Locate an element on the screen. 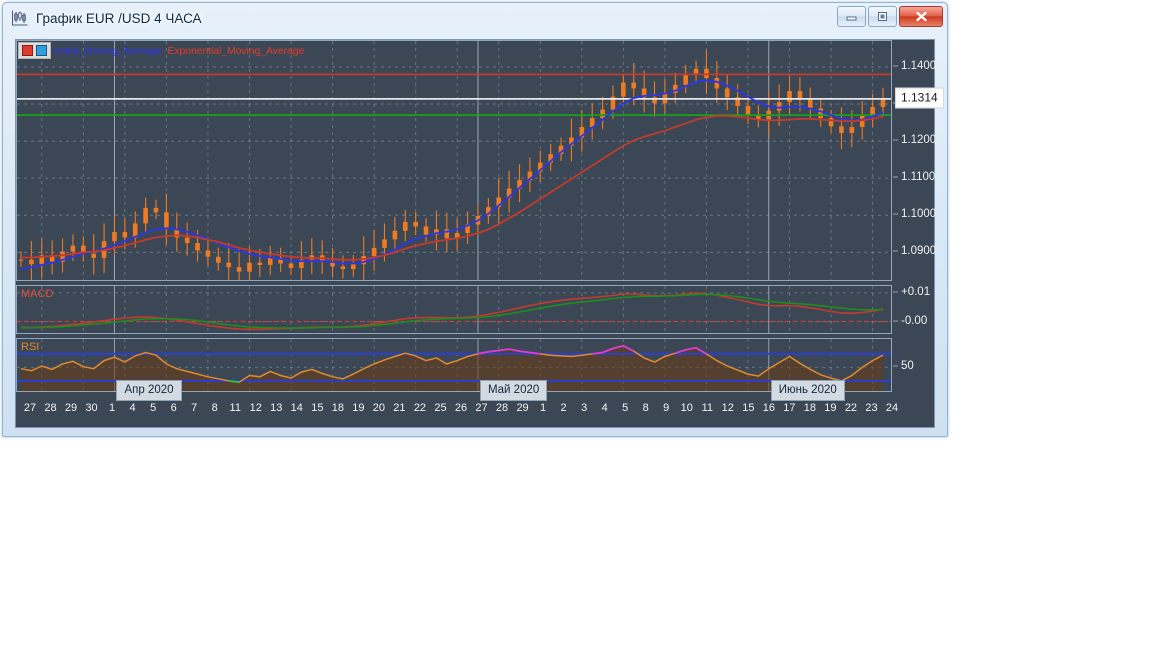 The image size is (1152, 648). month-marker: Апр 2020 is located at coordinates (149, 390).